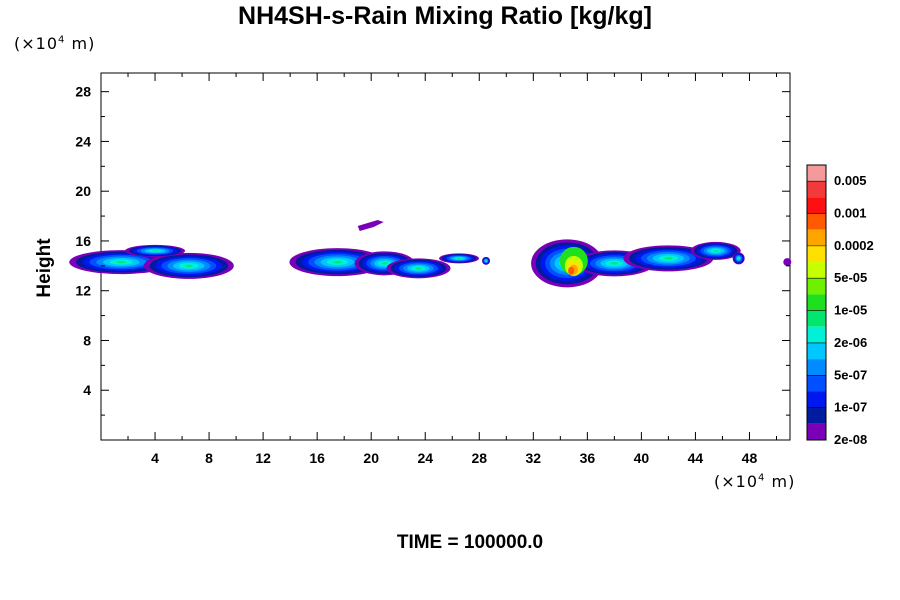 Image resolution: width=900 pixels, height=600 pixels. What do you see at coordinates (317, 458) in the screenshot?
I see `x-tick-label: 16` at bounding box center [317, 458].